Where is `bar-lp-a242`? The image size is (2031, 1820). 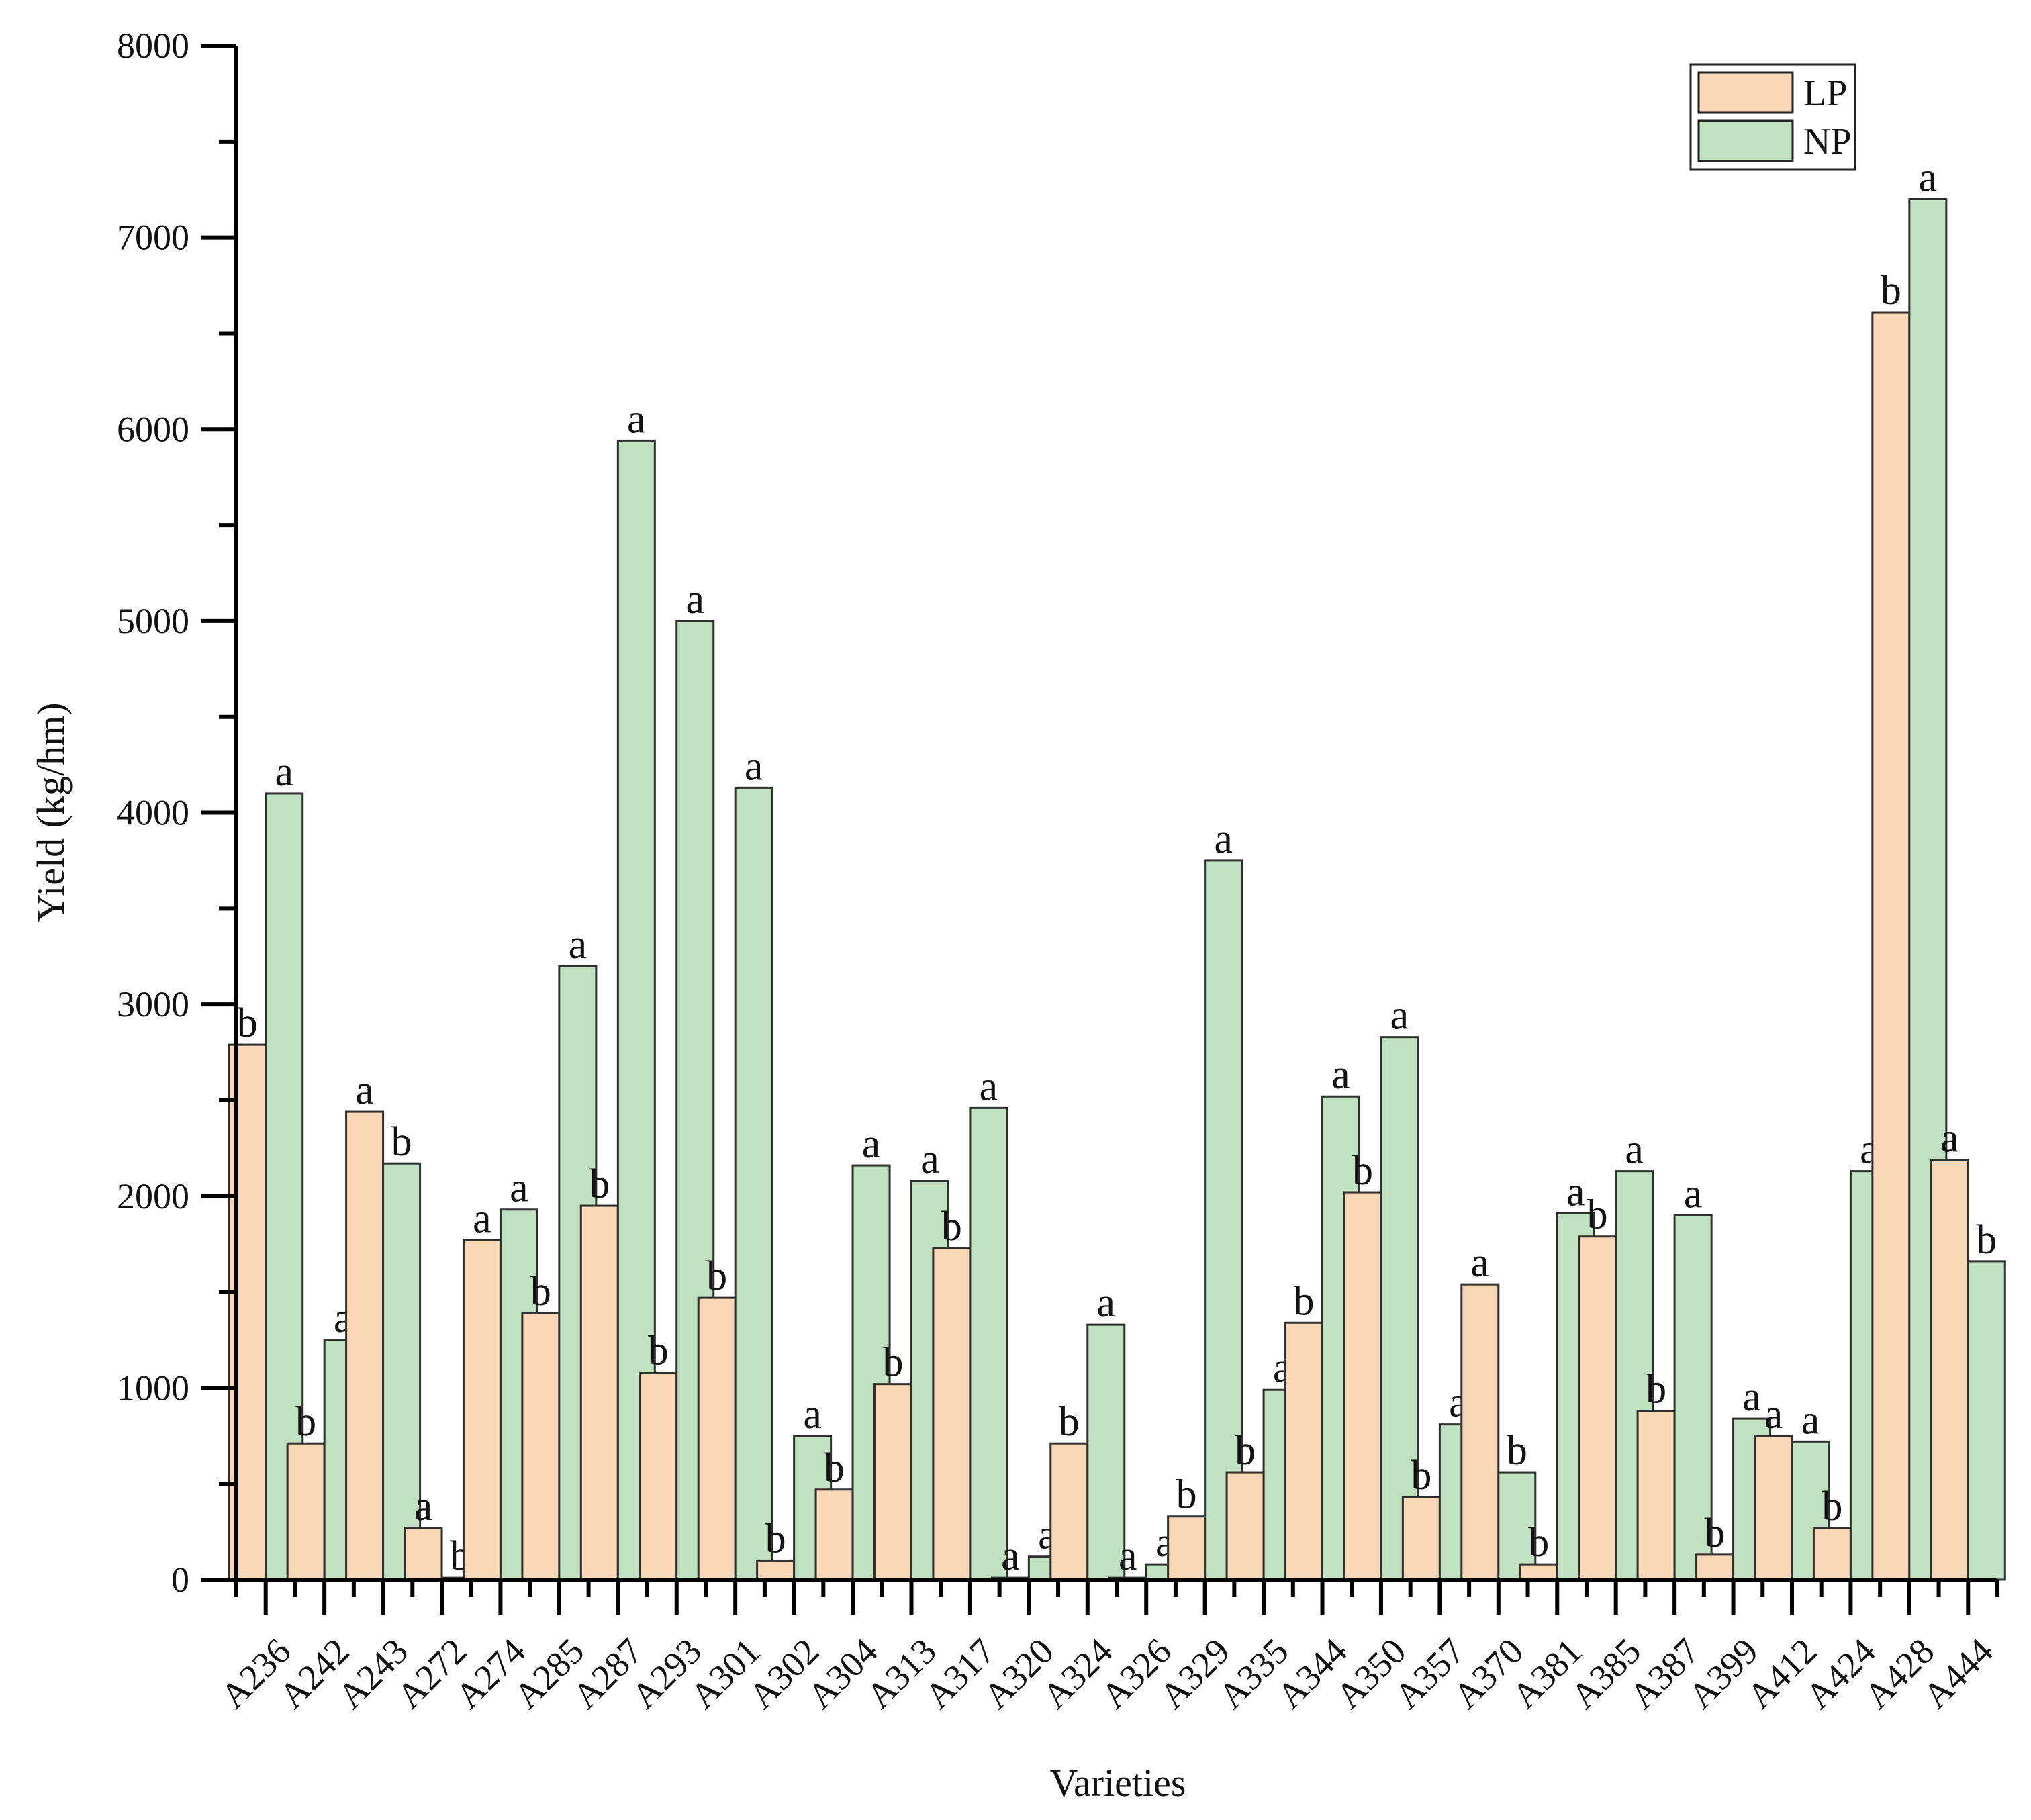 bar-lp-a242 is located at coordinates (306, 1511).